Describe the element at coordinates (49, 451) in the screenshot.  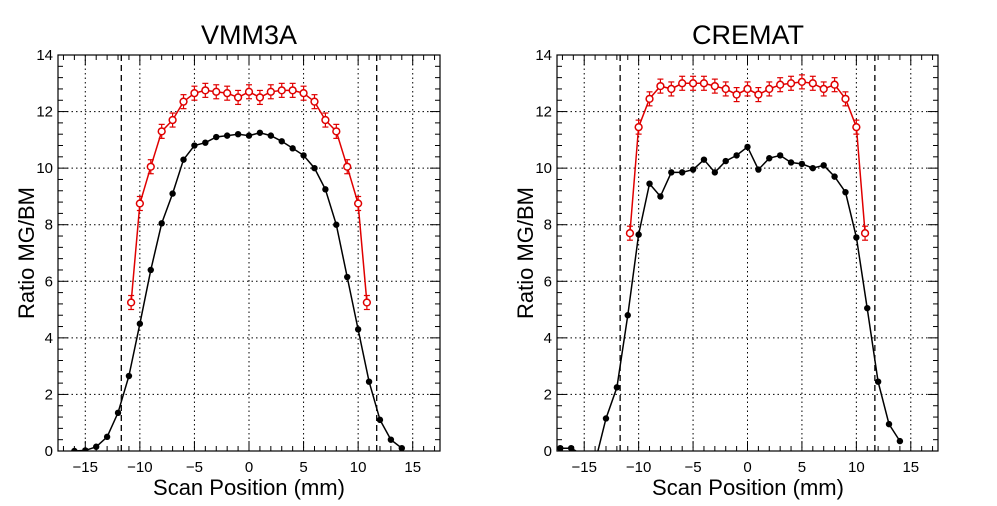
I see `y-tick-label: 0` at that location.